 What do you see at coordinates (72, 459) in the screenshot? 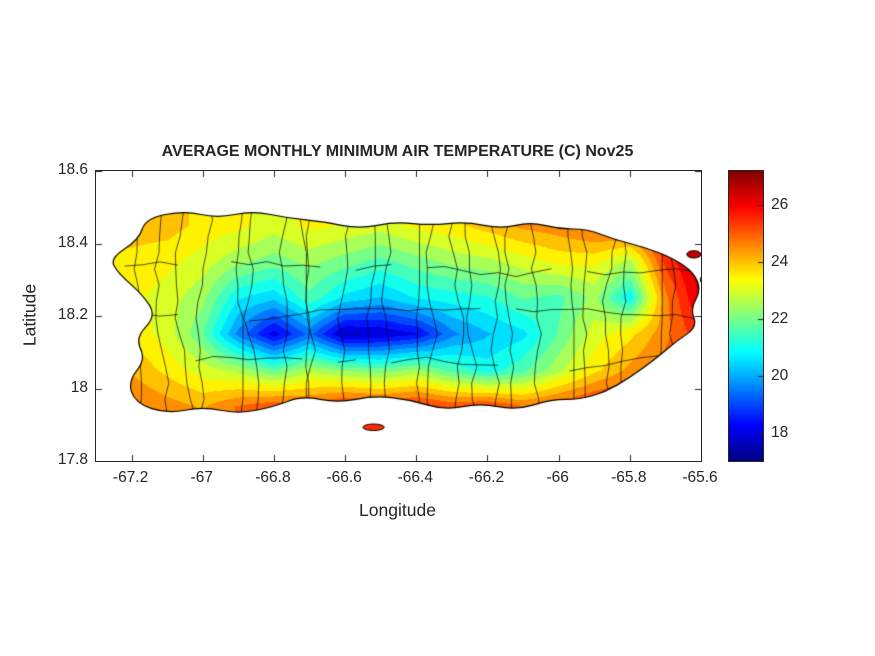
I see `y-tick-label: 17.8` at bounding box center [72, 459].